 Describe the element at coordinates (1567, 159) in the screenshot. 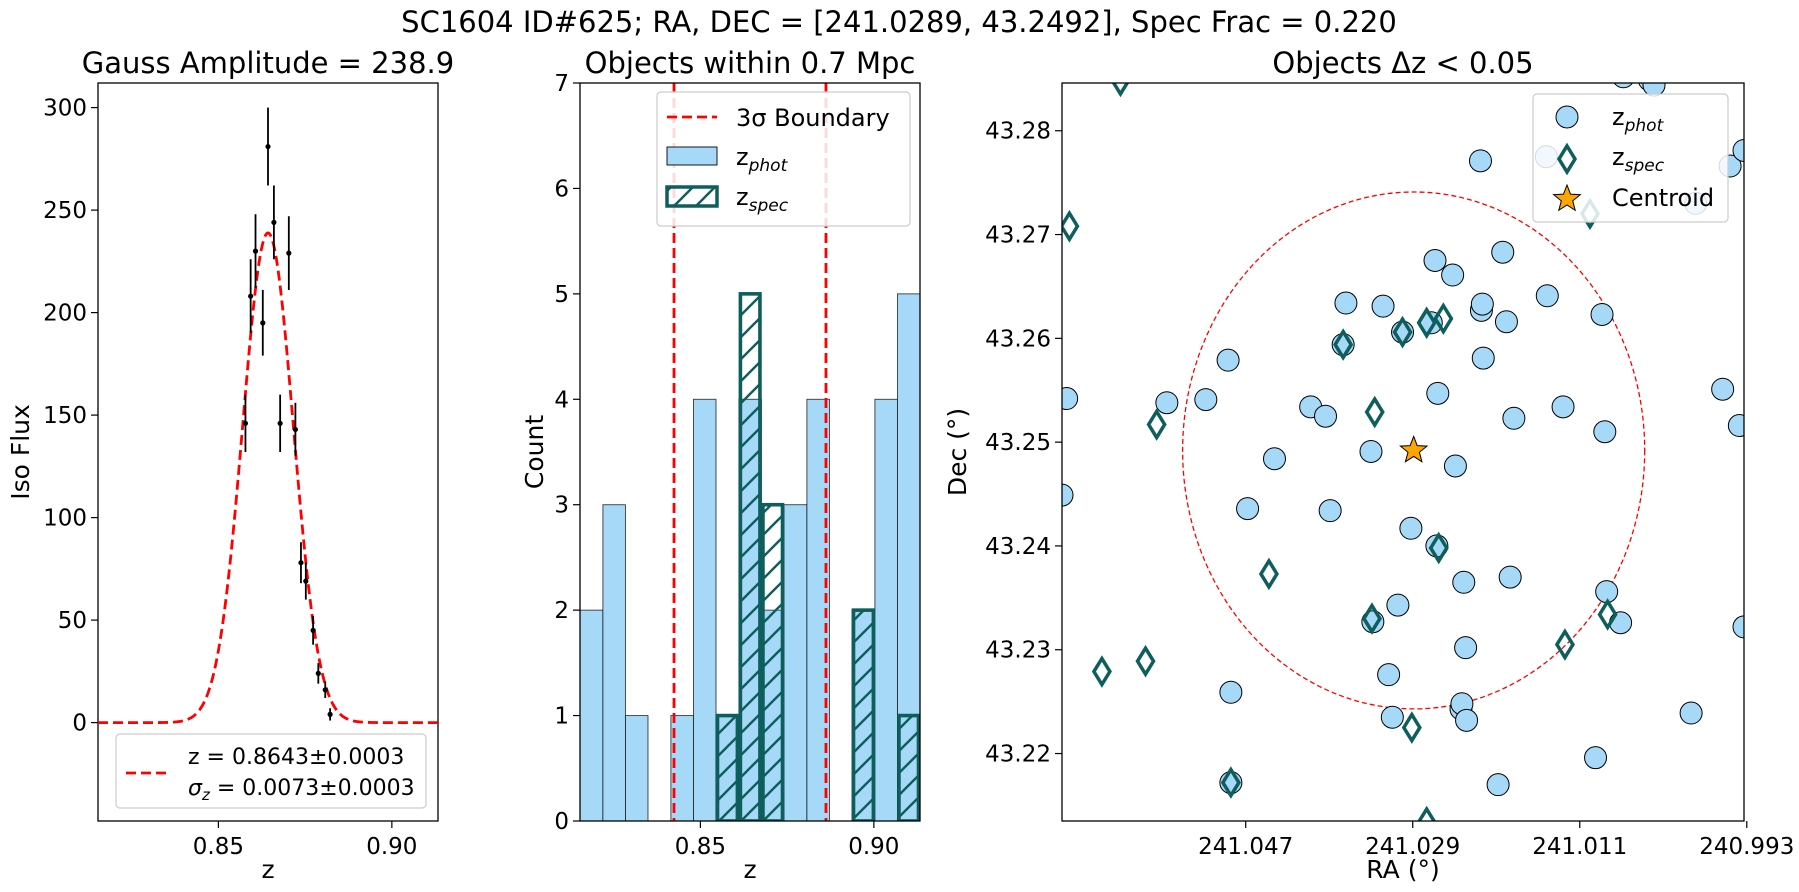

I see `sky-legend-spec-icon` at that location.